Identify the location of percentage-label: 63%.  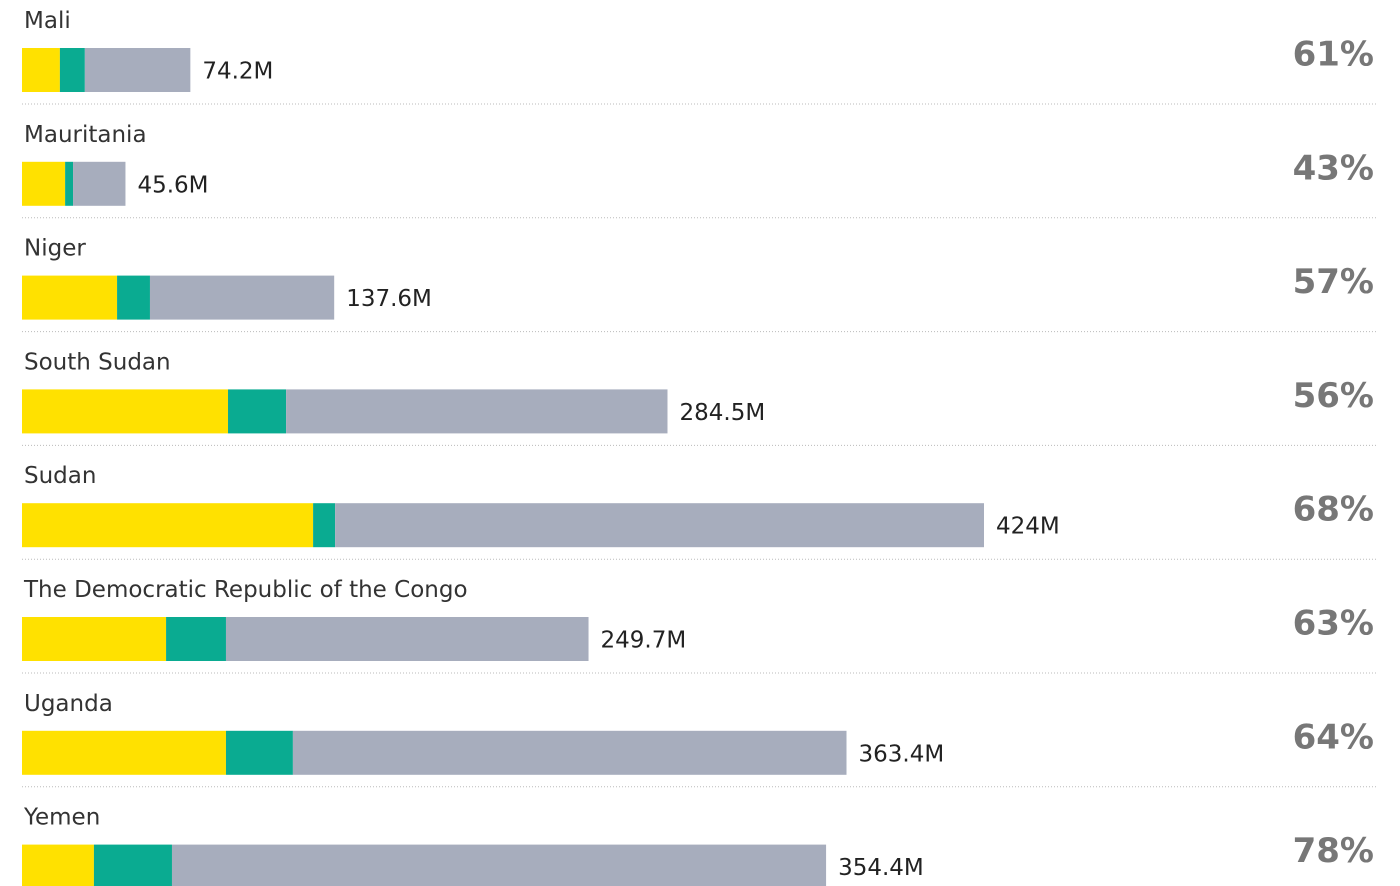
(1333, 624).